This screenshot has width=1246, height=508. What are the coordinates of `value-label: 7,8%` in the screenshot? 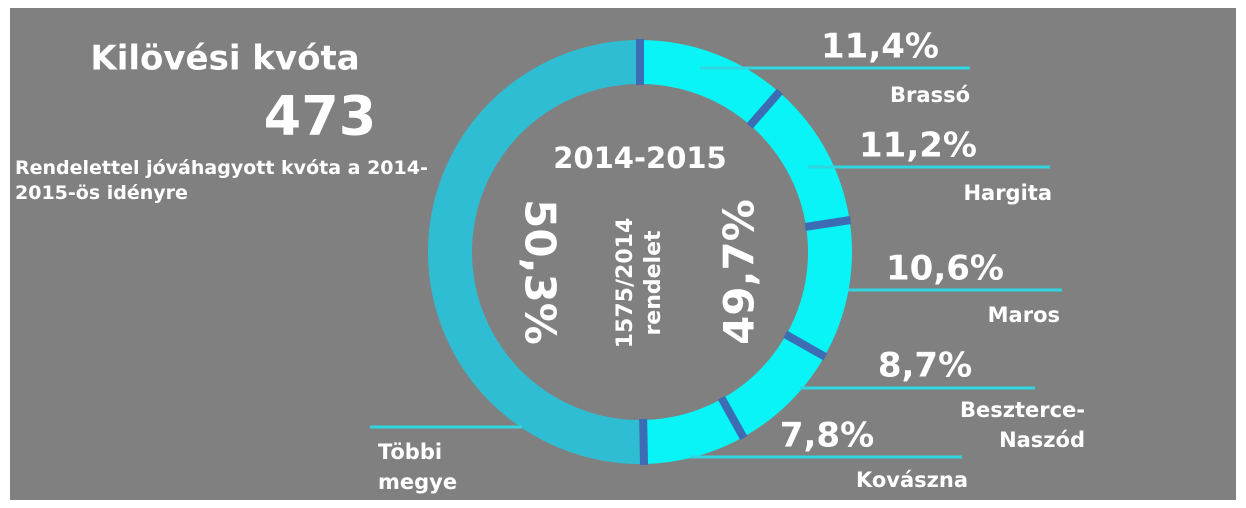 It's located at (827, 436).